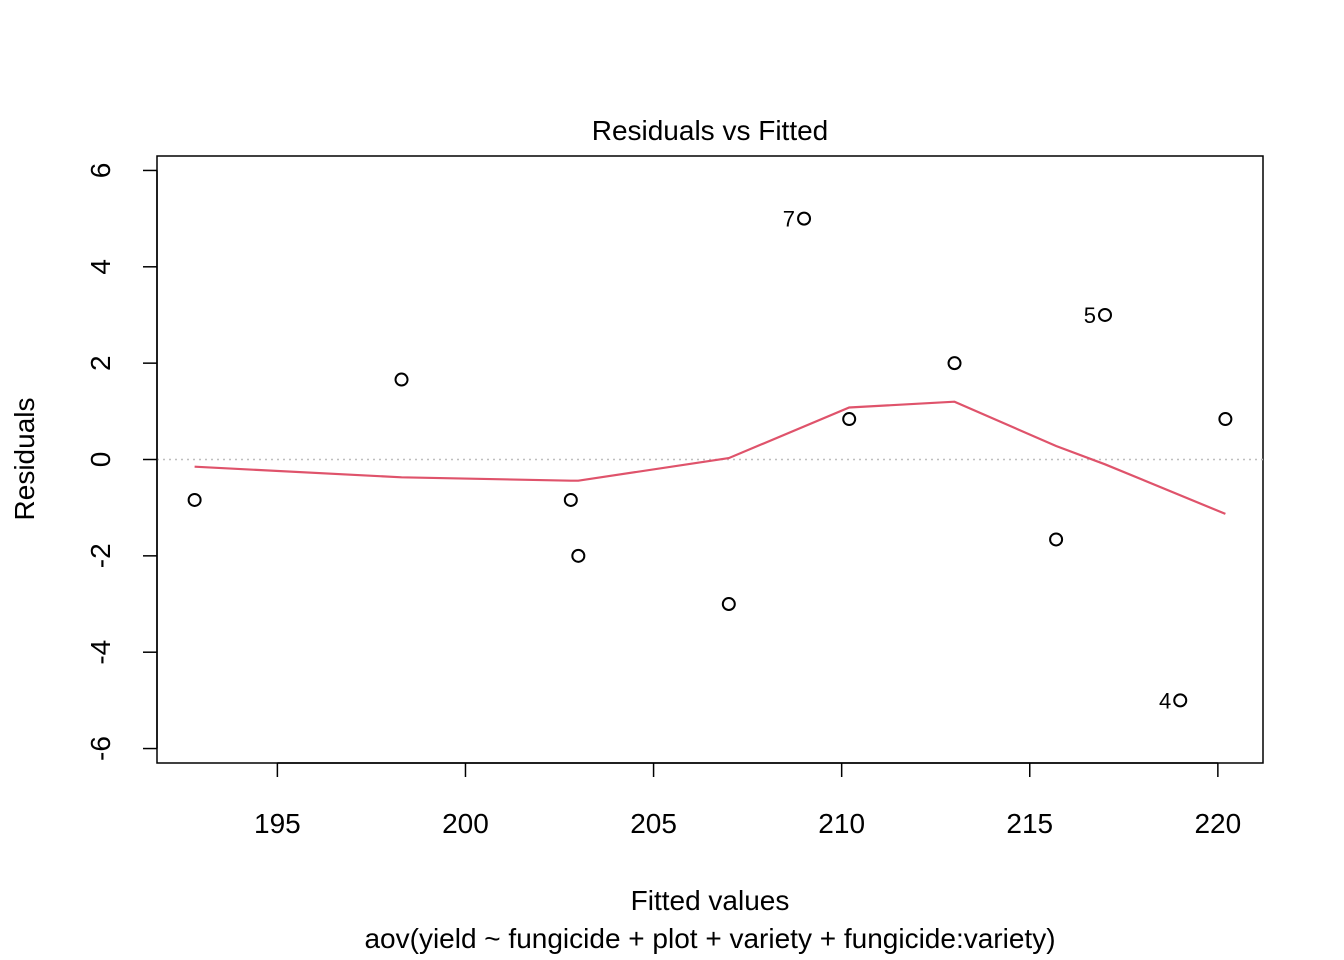 The image size is (1344, 960). Describe the element at coordinates (1029, 823) in the screenshot. I see `x-tick-label: 215` at that location.